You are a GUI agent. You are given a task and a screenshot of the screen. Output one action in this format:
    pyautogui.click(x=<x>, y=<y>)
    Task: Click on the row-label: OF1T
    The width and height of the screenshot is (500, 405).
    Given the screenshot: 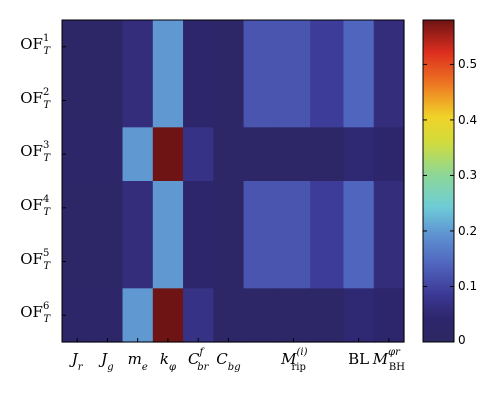 What is the action you would take?
    pyautogui.click(x=35, y=44)
    